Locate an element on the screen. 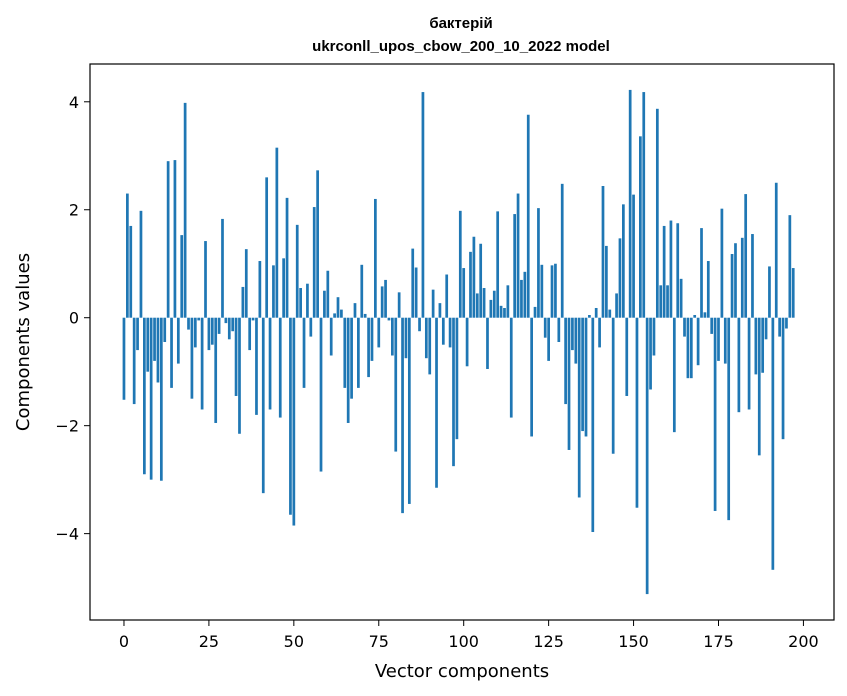  x-tick-label: 75 is located at coordinates (379, 641).